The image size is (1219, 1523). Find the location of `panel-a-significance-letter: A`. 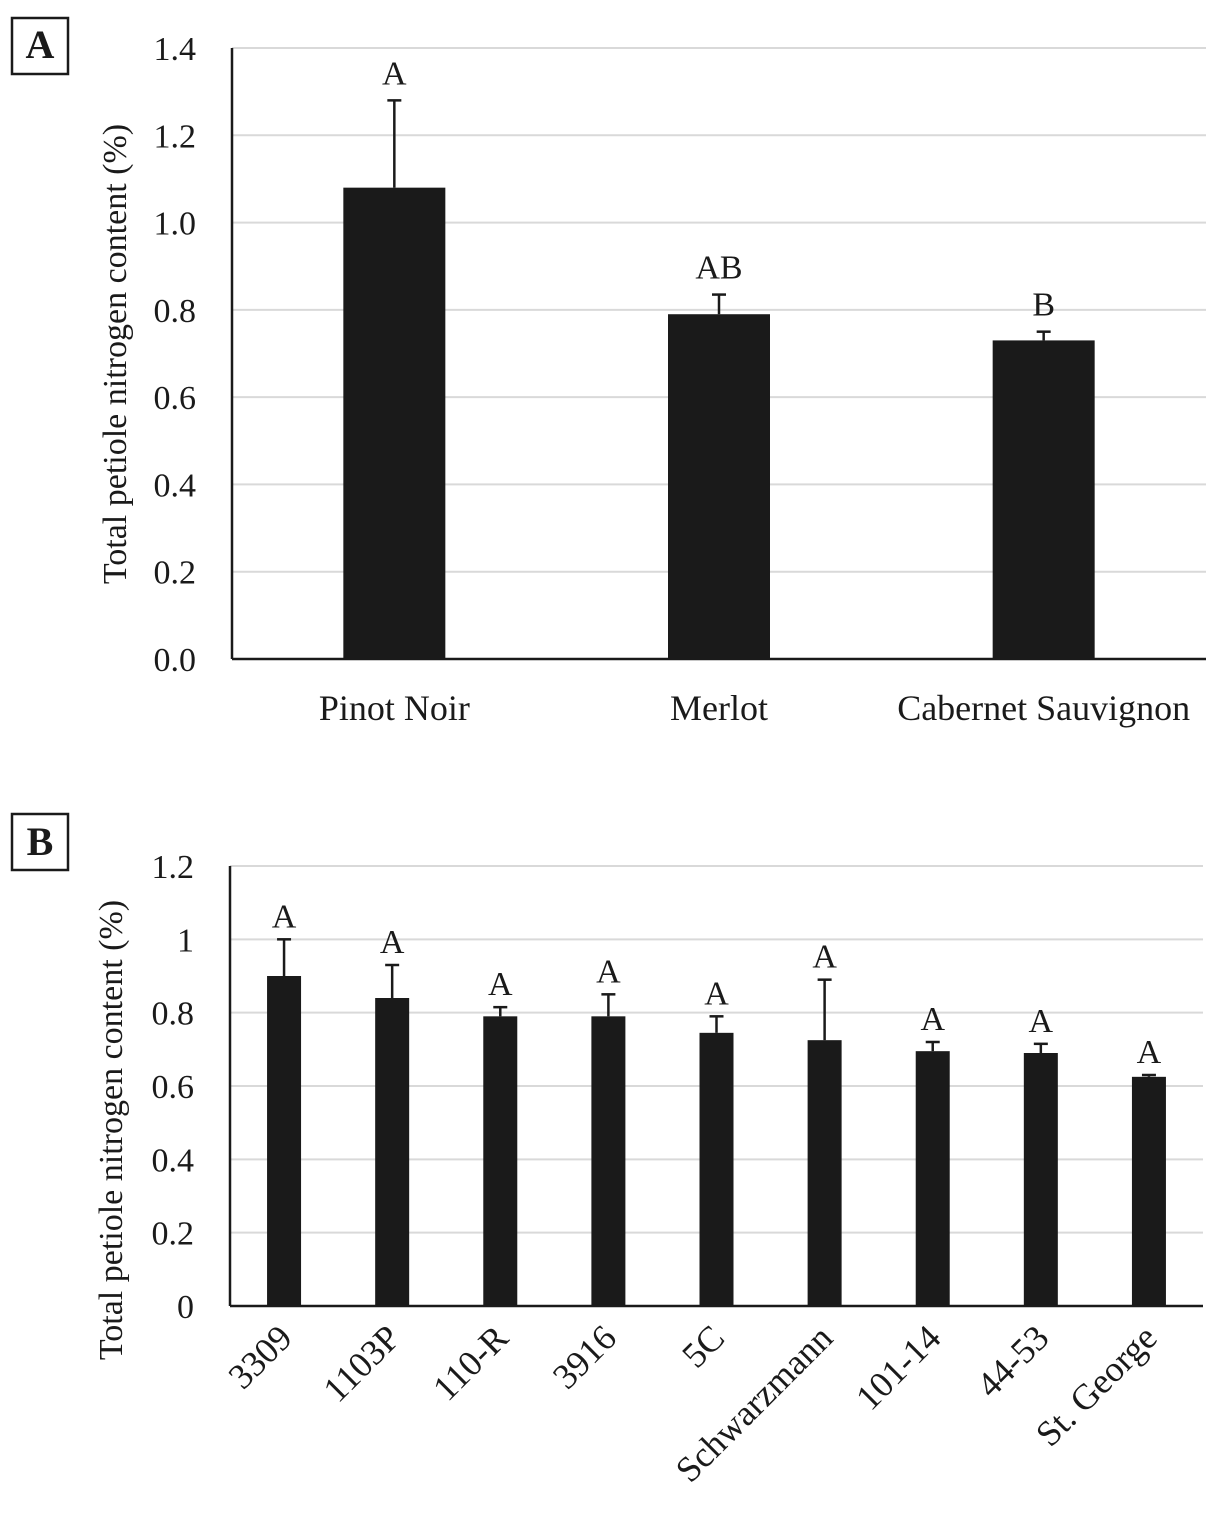

panel-a-significance-letter: A is located at coordinates (394, 73).